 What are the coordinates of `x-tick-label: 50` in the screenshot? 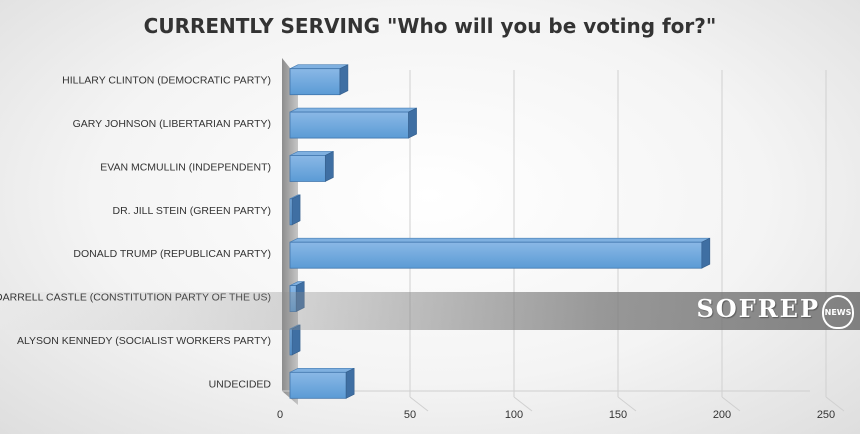 It's located at (410, 415).